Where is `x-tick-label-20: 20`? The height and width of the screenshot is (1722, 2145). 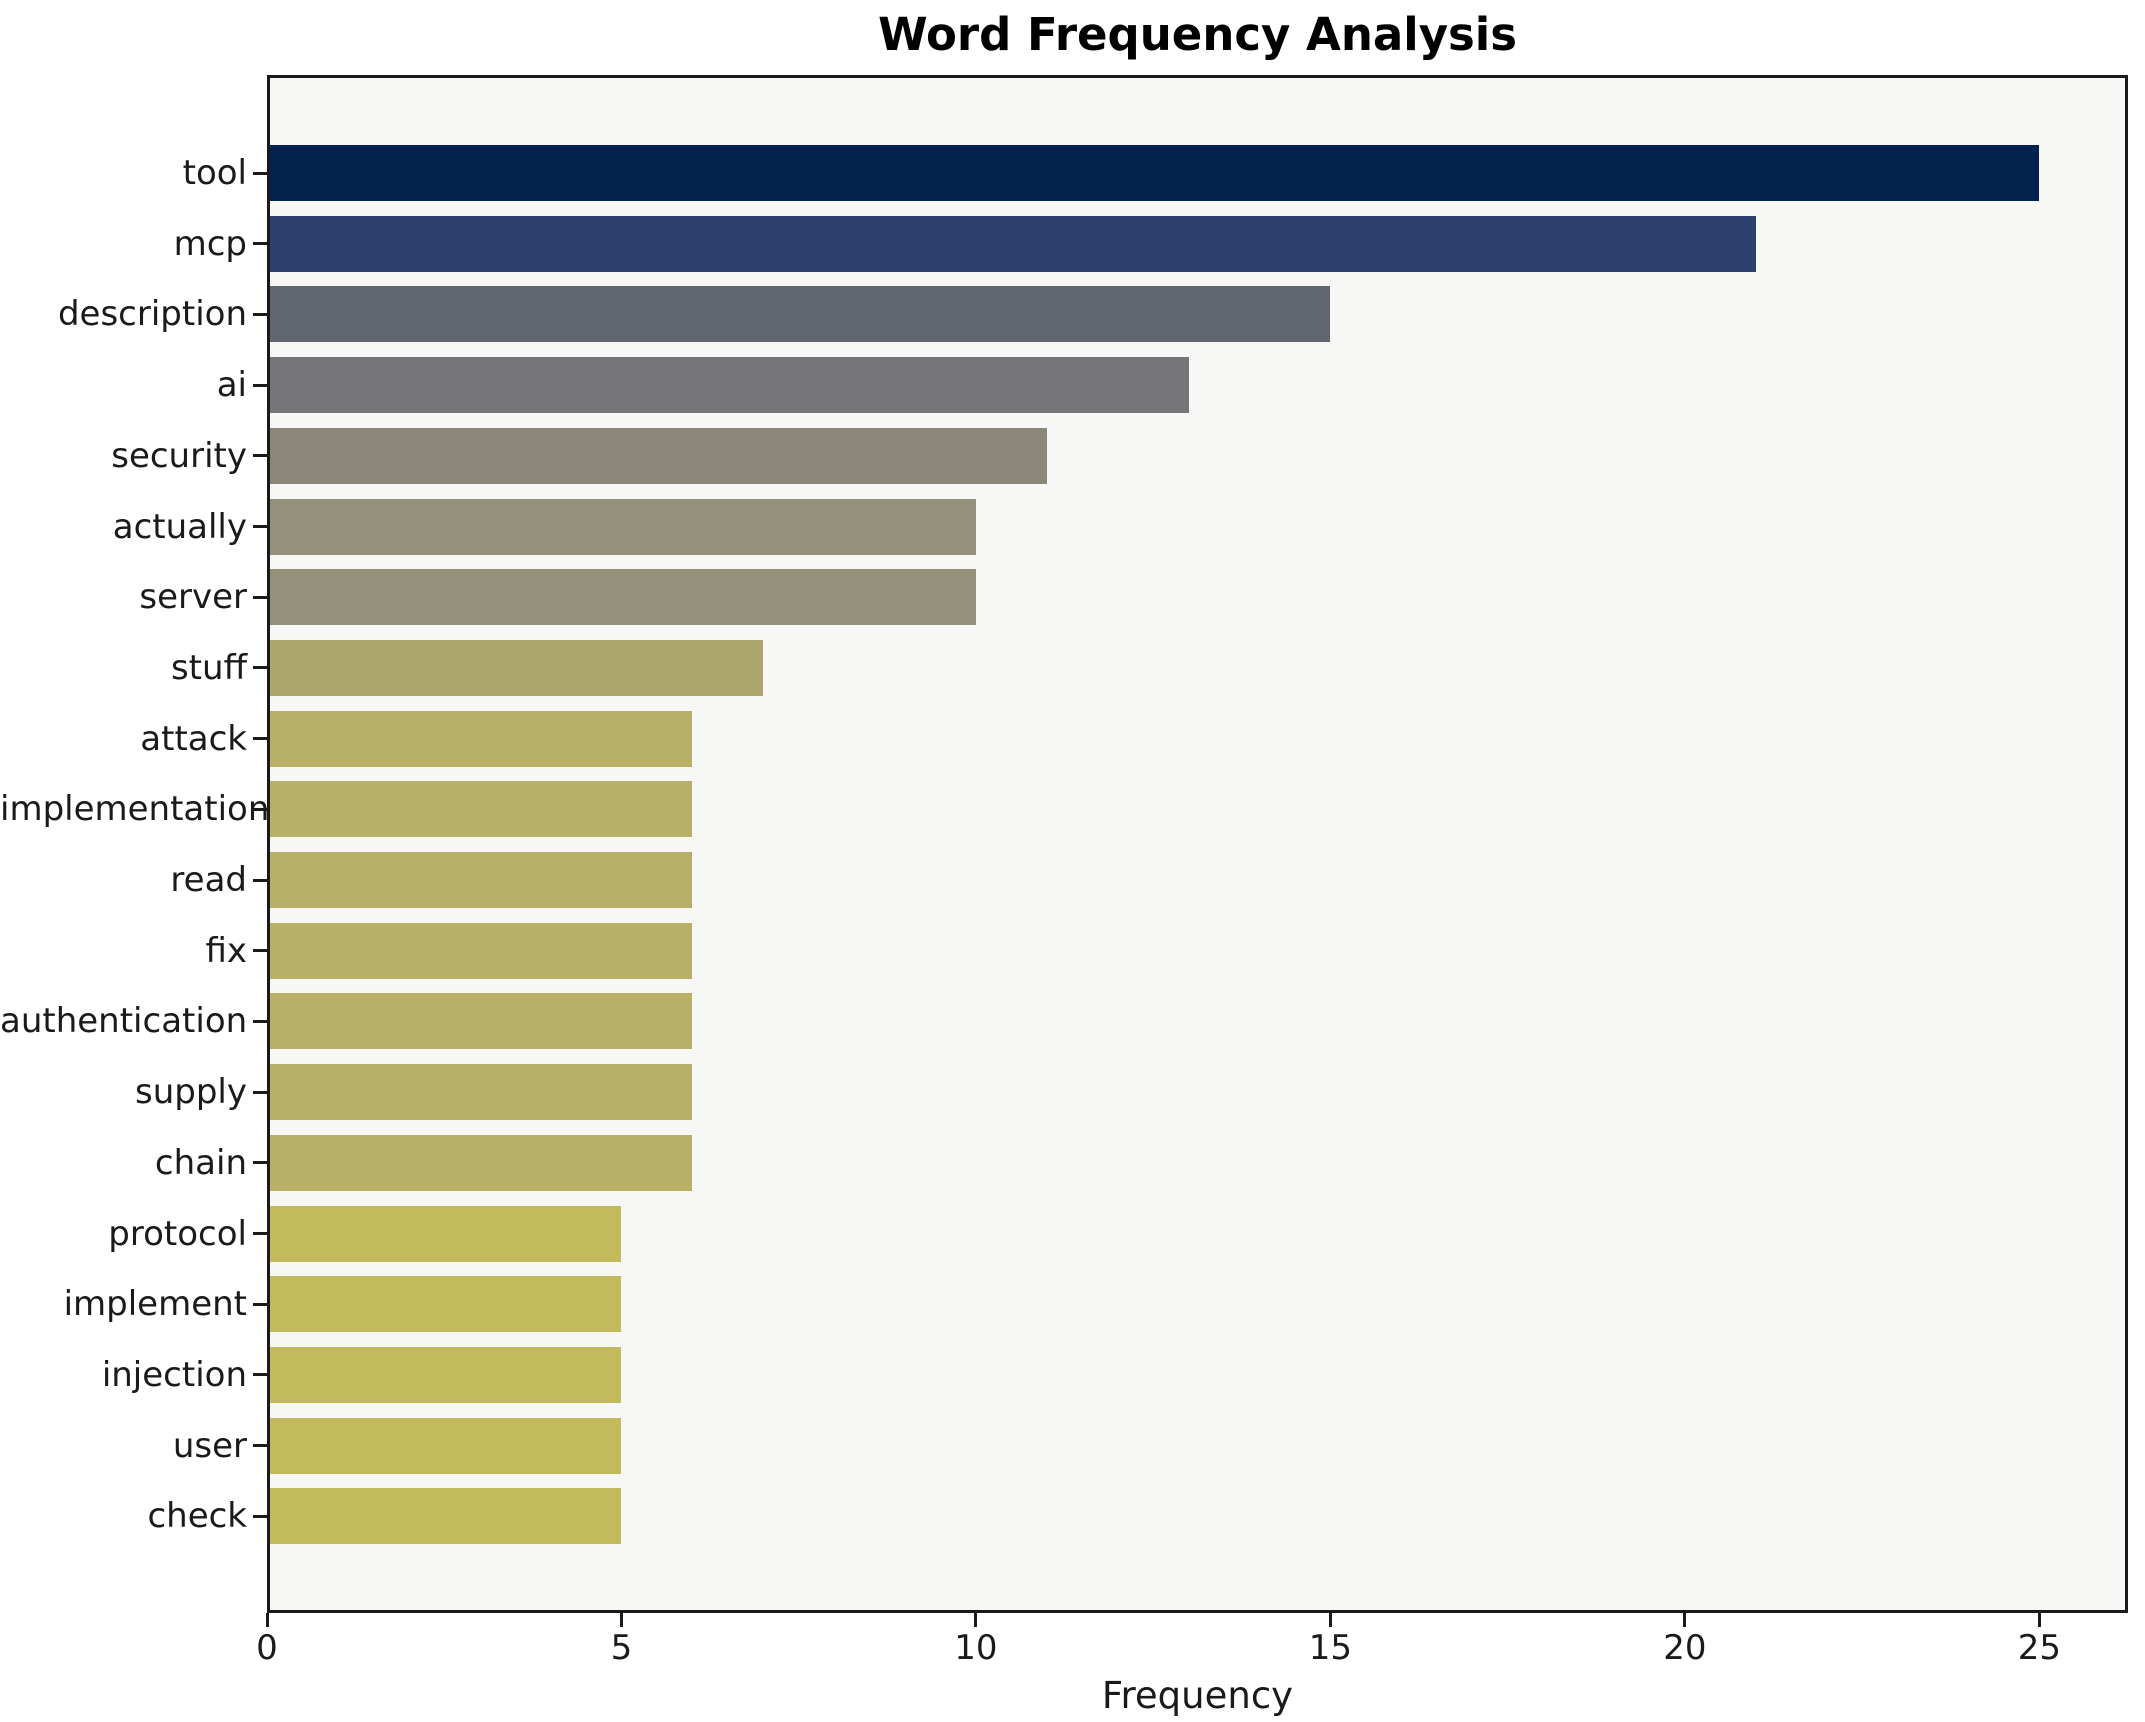
x-tick-label-20: 20 is located at coordinates (1685, 1648).